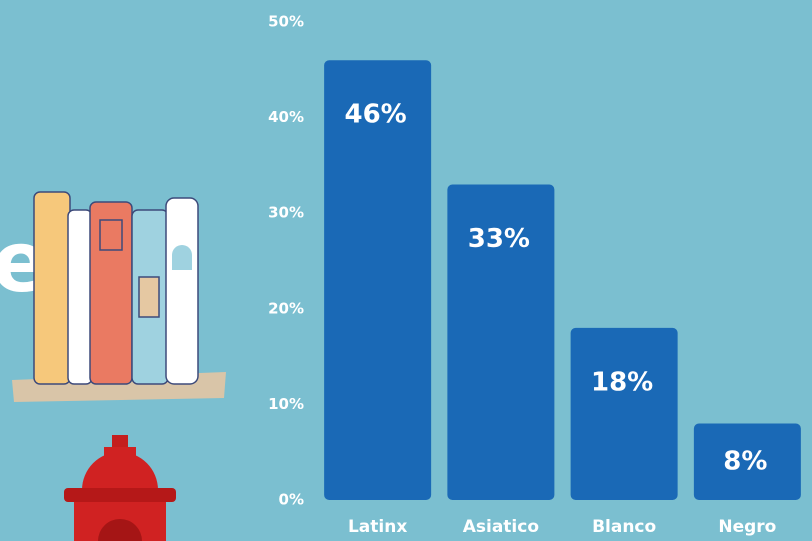 Image resolution: width=812 pixels, height=541 pixels. What do you see at coordinates (747, 527) in the screenshot?
I see `x-tick-label: Negro` at bounding box center [747, 527].